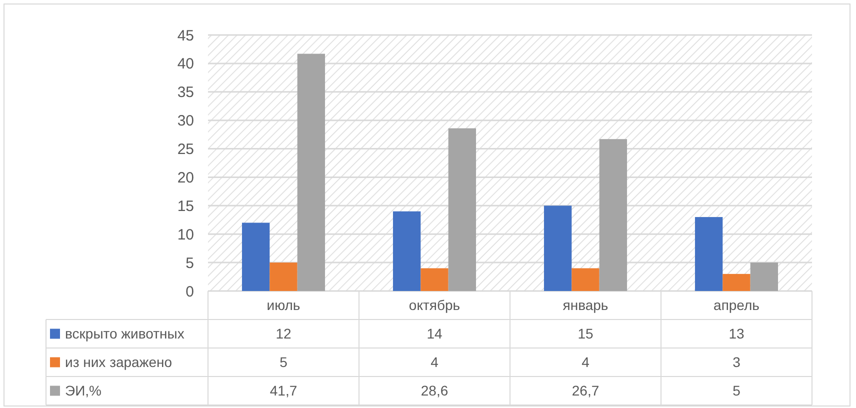 Image resolution: width=856 pixels, height=408 pixels. Describe the element at coordinates (185, 93) in the screenshot. I see `y-tick-label: 35` at that location.